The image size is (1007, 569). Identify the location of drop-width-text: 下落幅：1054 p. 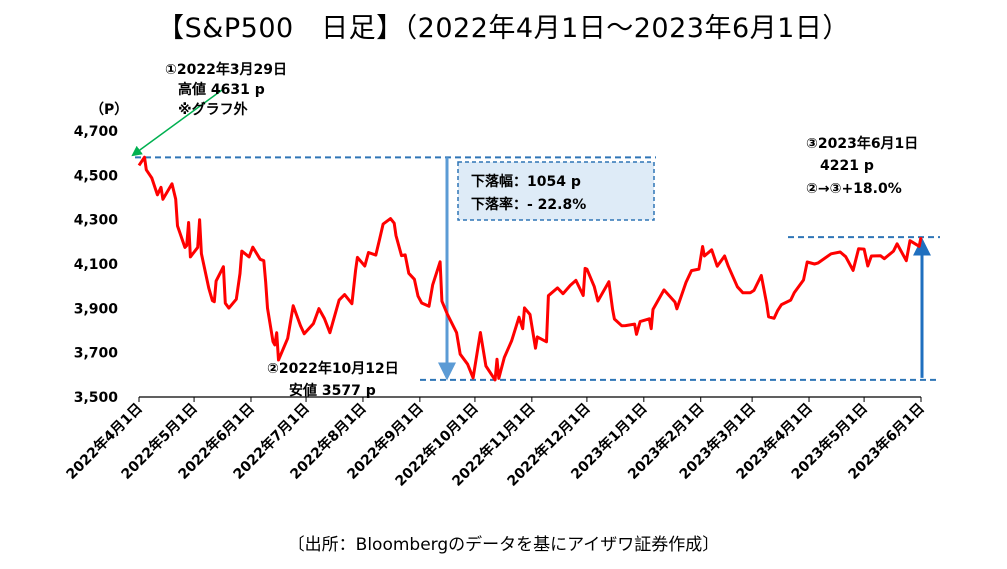
(526, 181).